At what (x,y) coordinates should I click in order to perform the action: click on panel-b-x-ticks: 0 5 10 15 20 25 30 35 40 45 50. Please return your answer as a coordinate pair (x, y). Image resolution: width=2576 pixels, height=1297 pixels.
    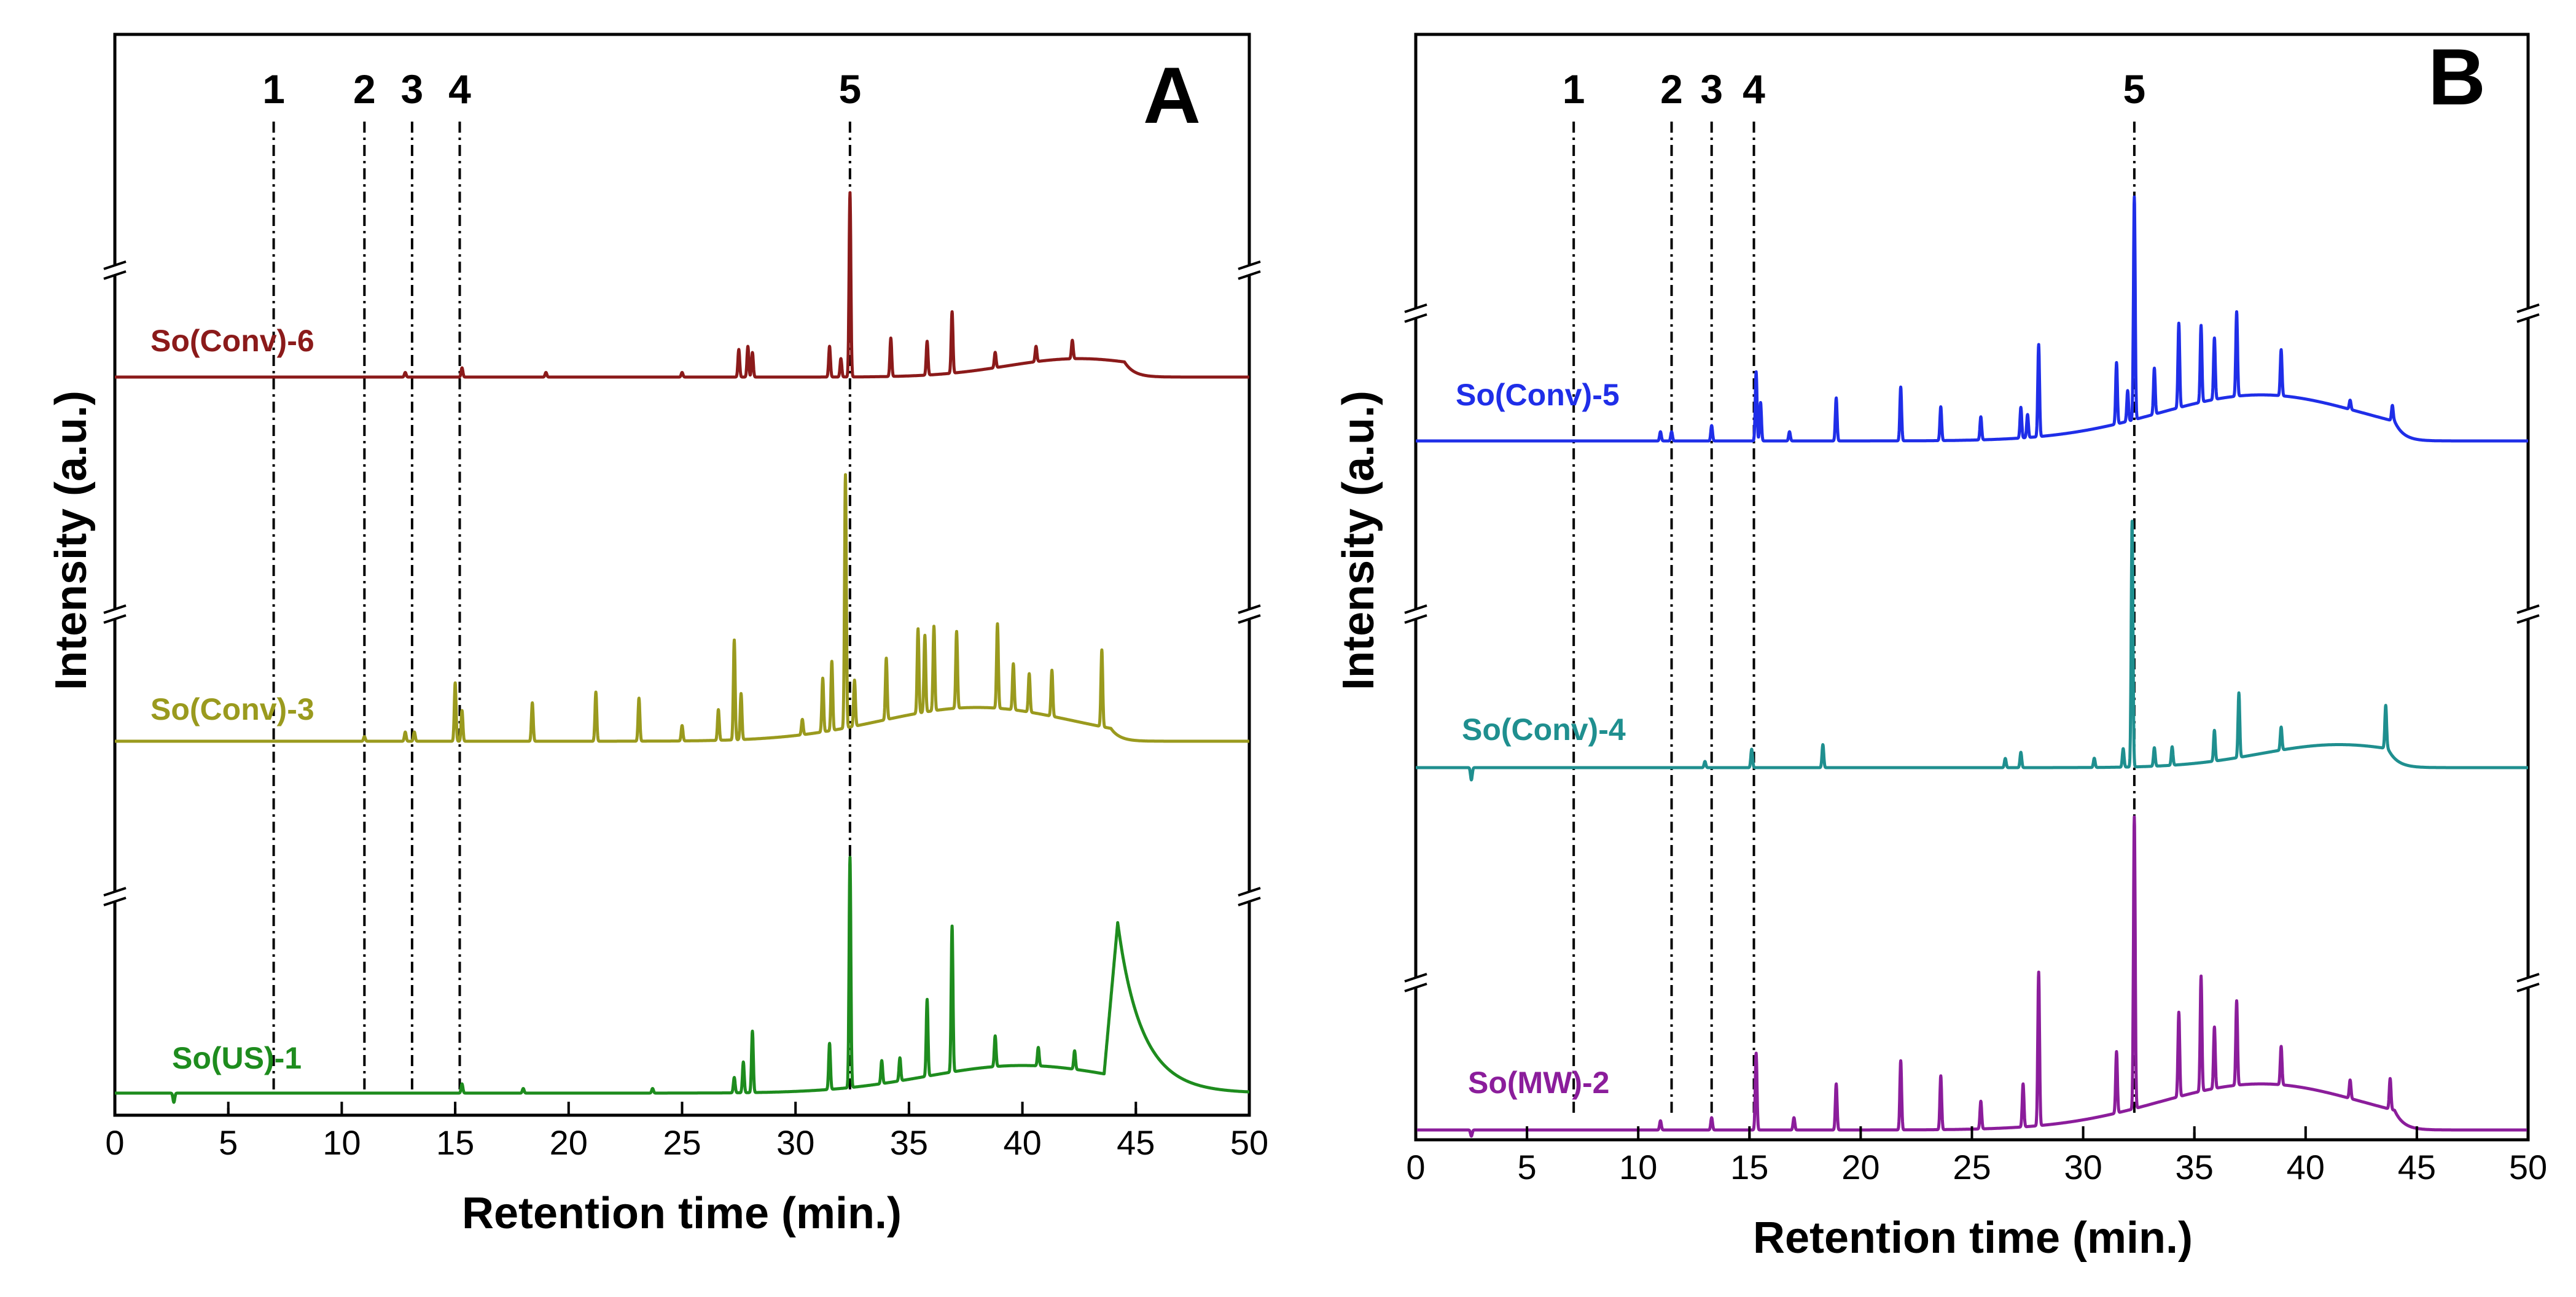
    Looking at the image, I should click on (1976, 1156).